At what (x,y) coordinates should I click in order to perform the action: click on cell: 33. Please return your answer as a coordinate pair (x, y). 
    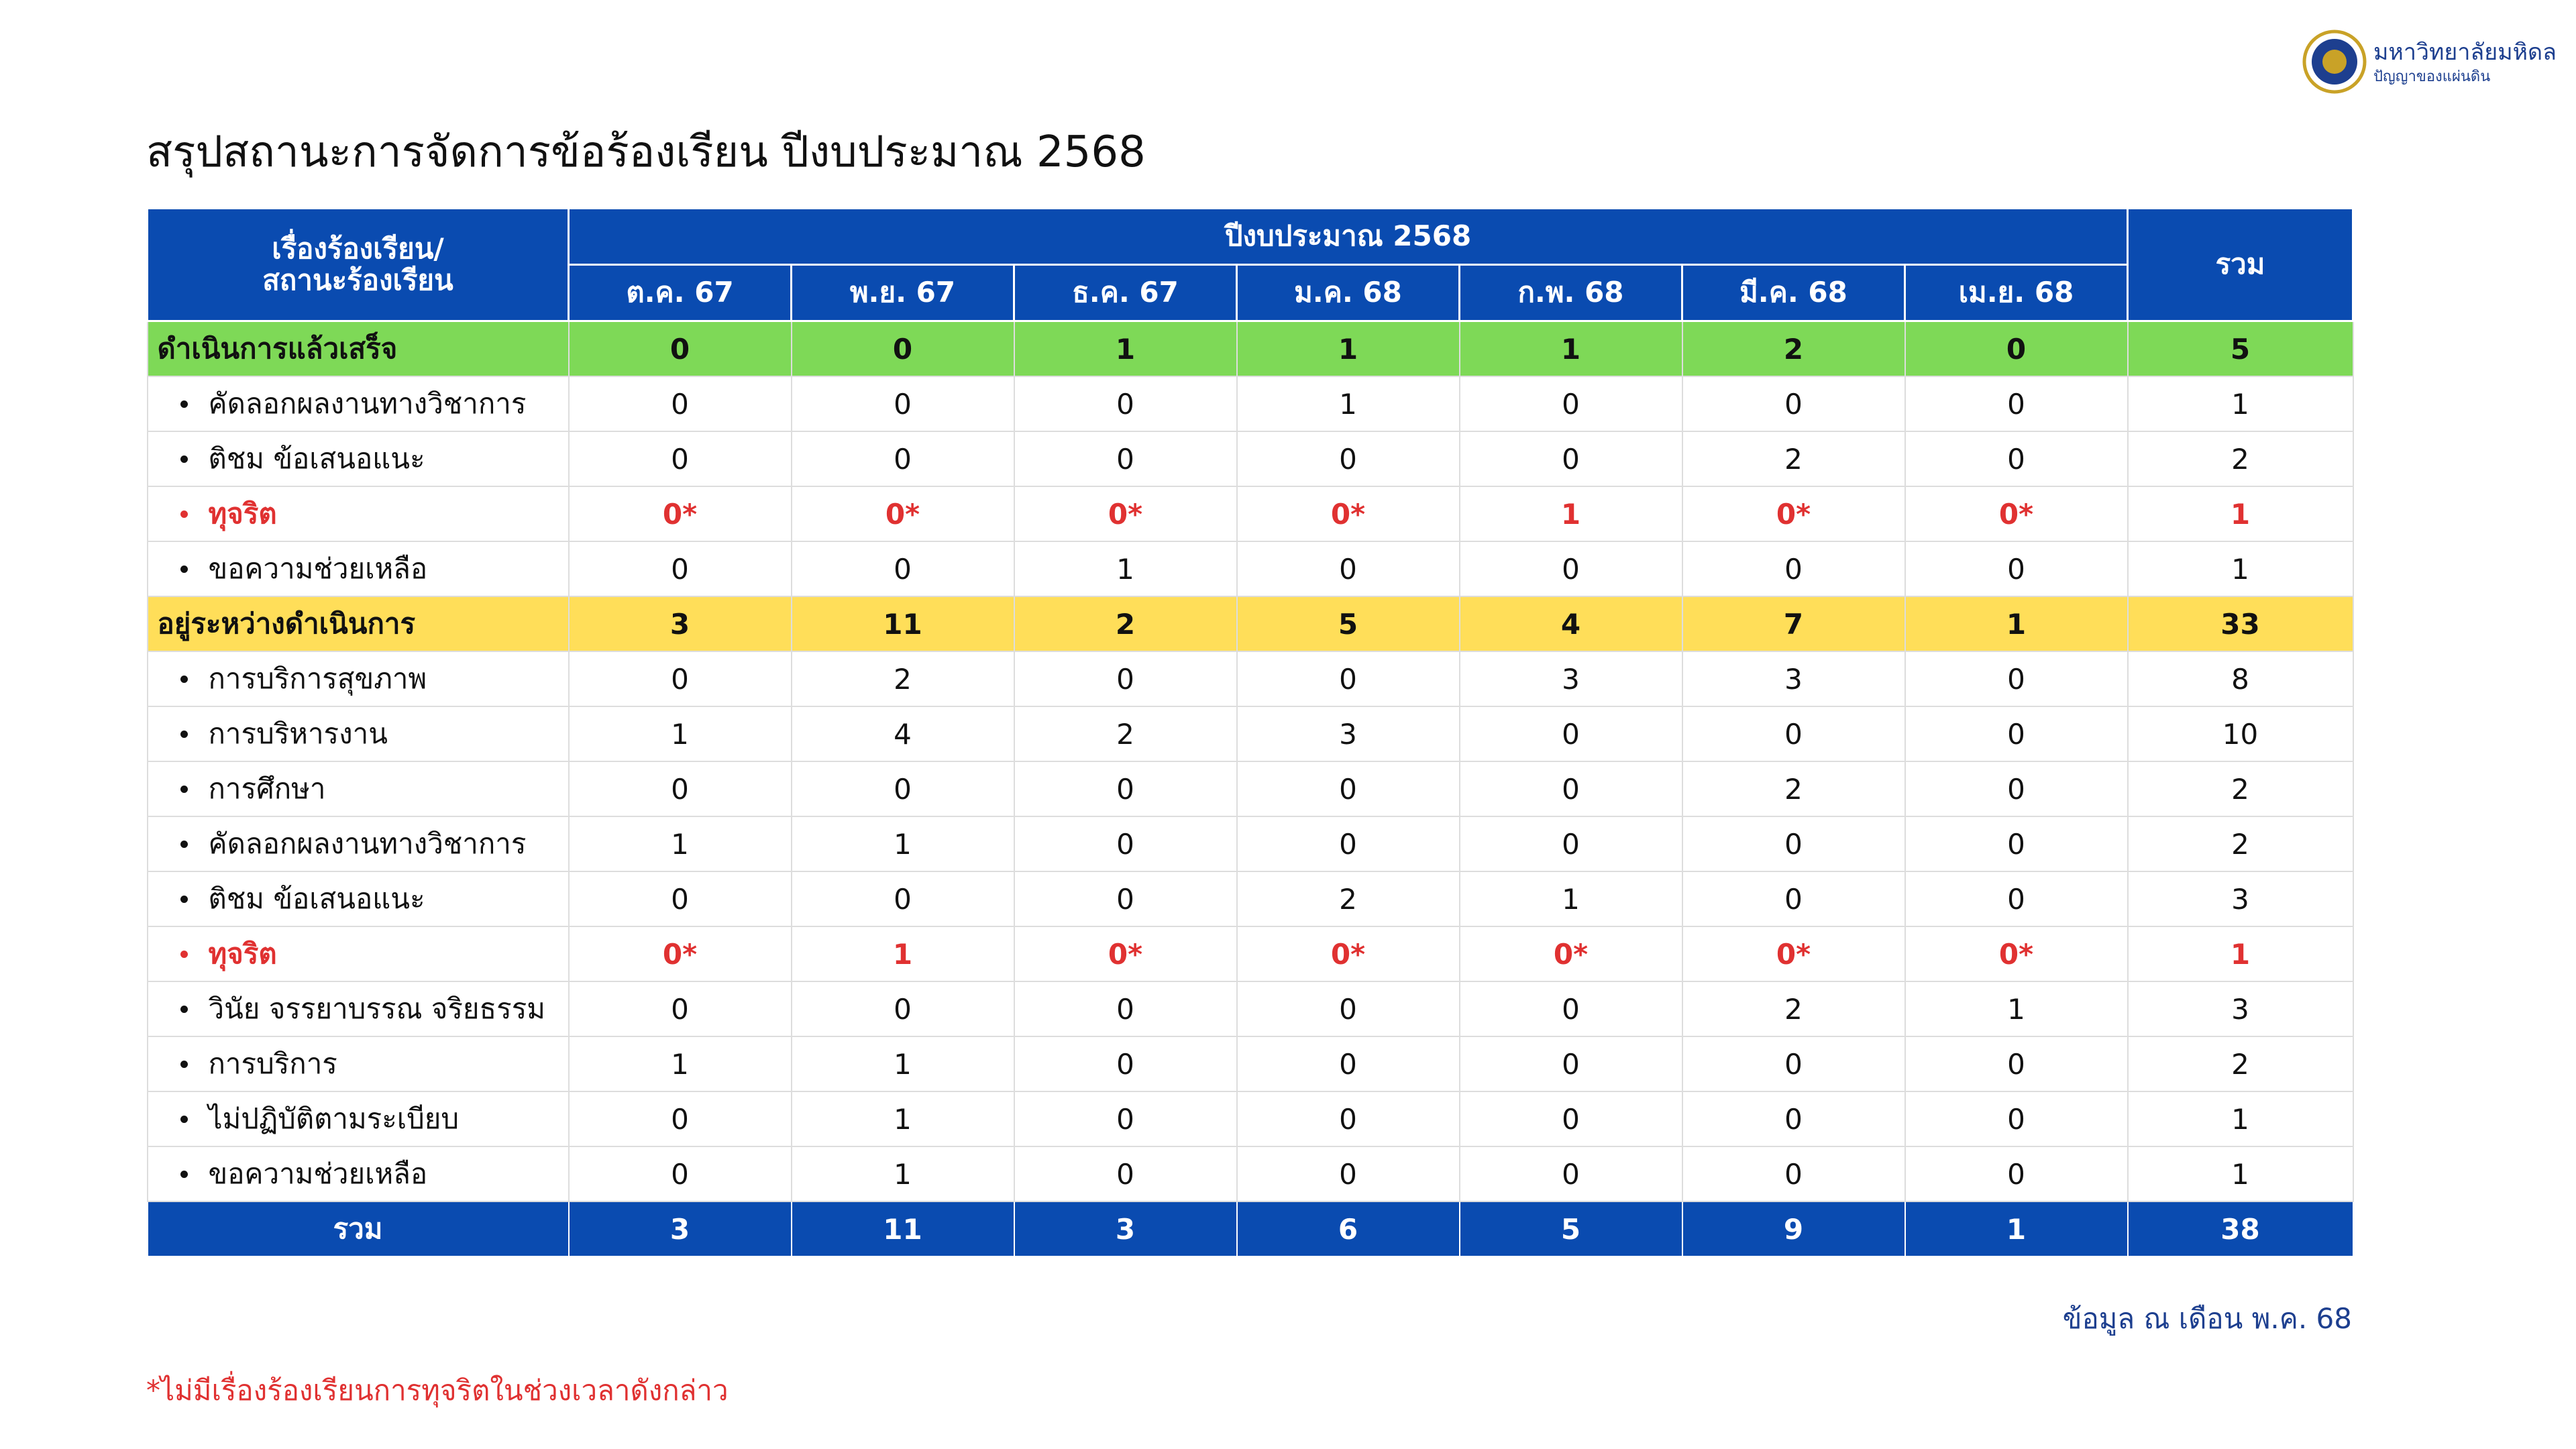
    Looking at the image, I should click on (2240, 624).